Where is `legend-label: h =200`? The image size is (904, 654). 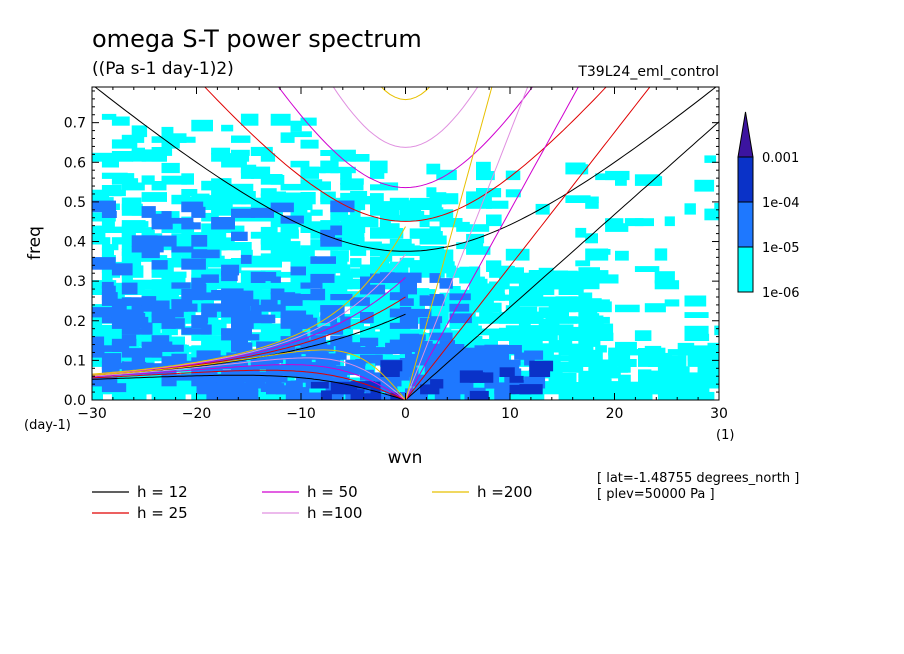
legend-label: h =200 is located at coordinates (504, 492).